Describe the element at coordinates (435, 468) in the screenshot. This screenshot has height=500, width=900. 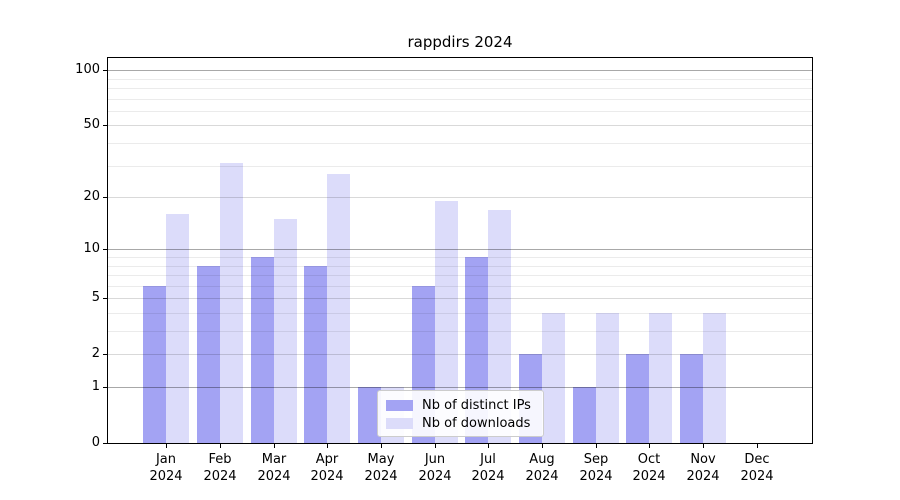
I see `x-tick-label: Jun 2024` at that location.